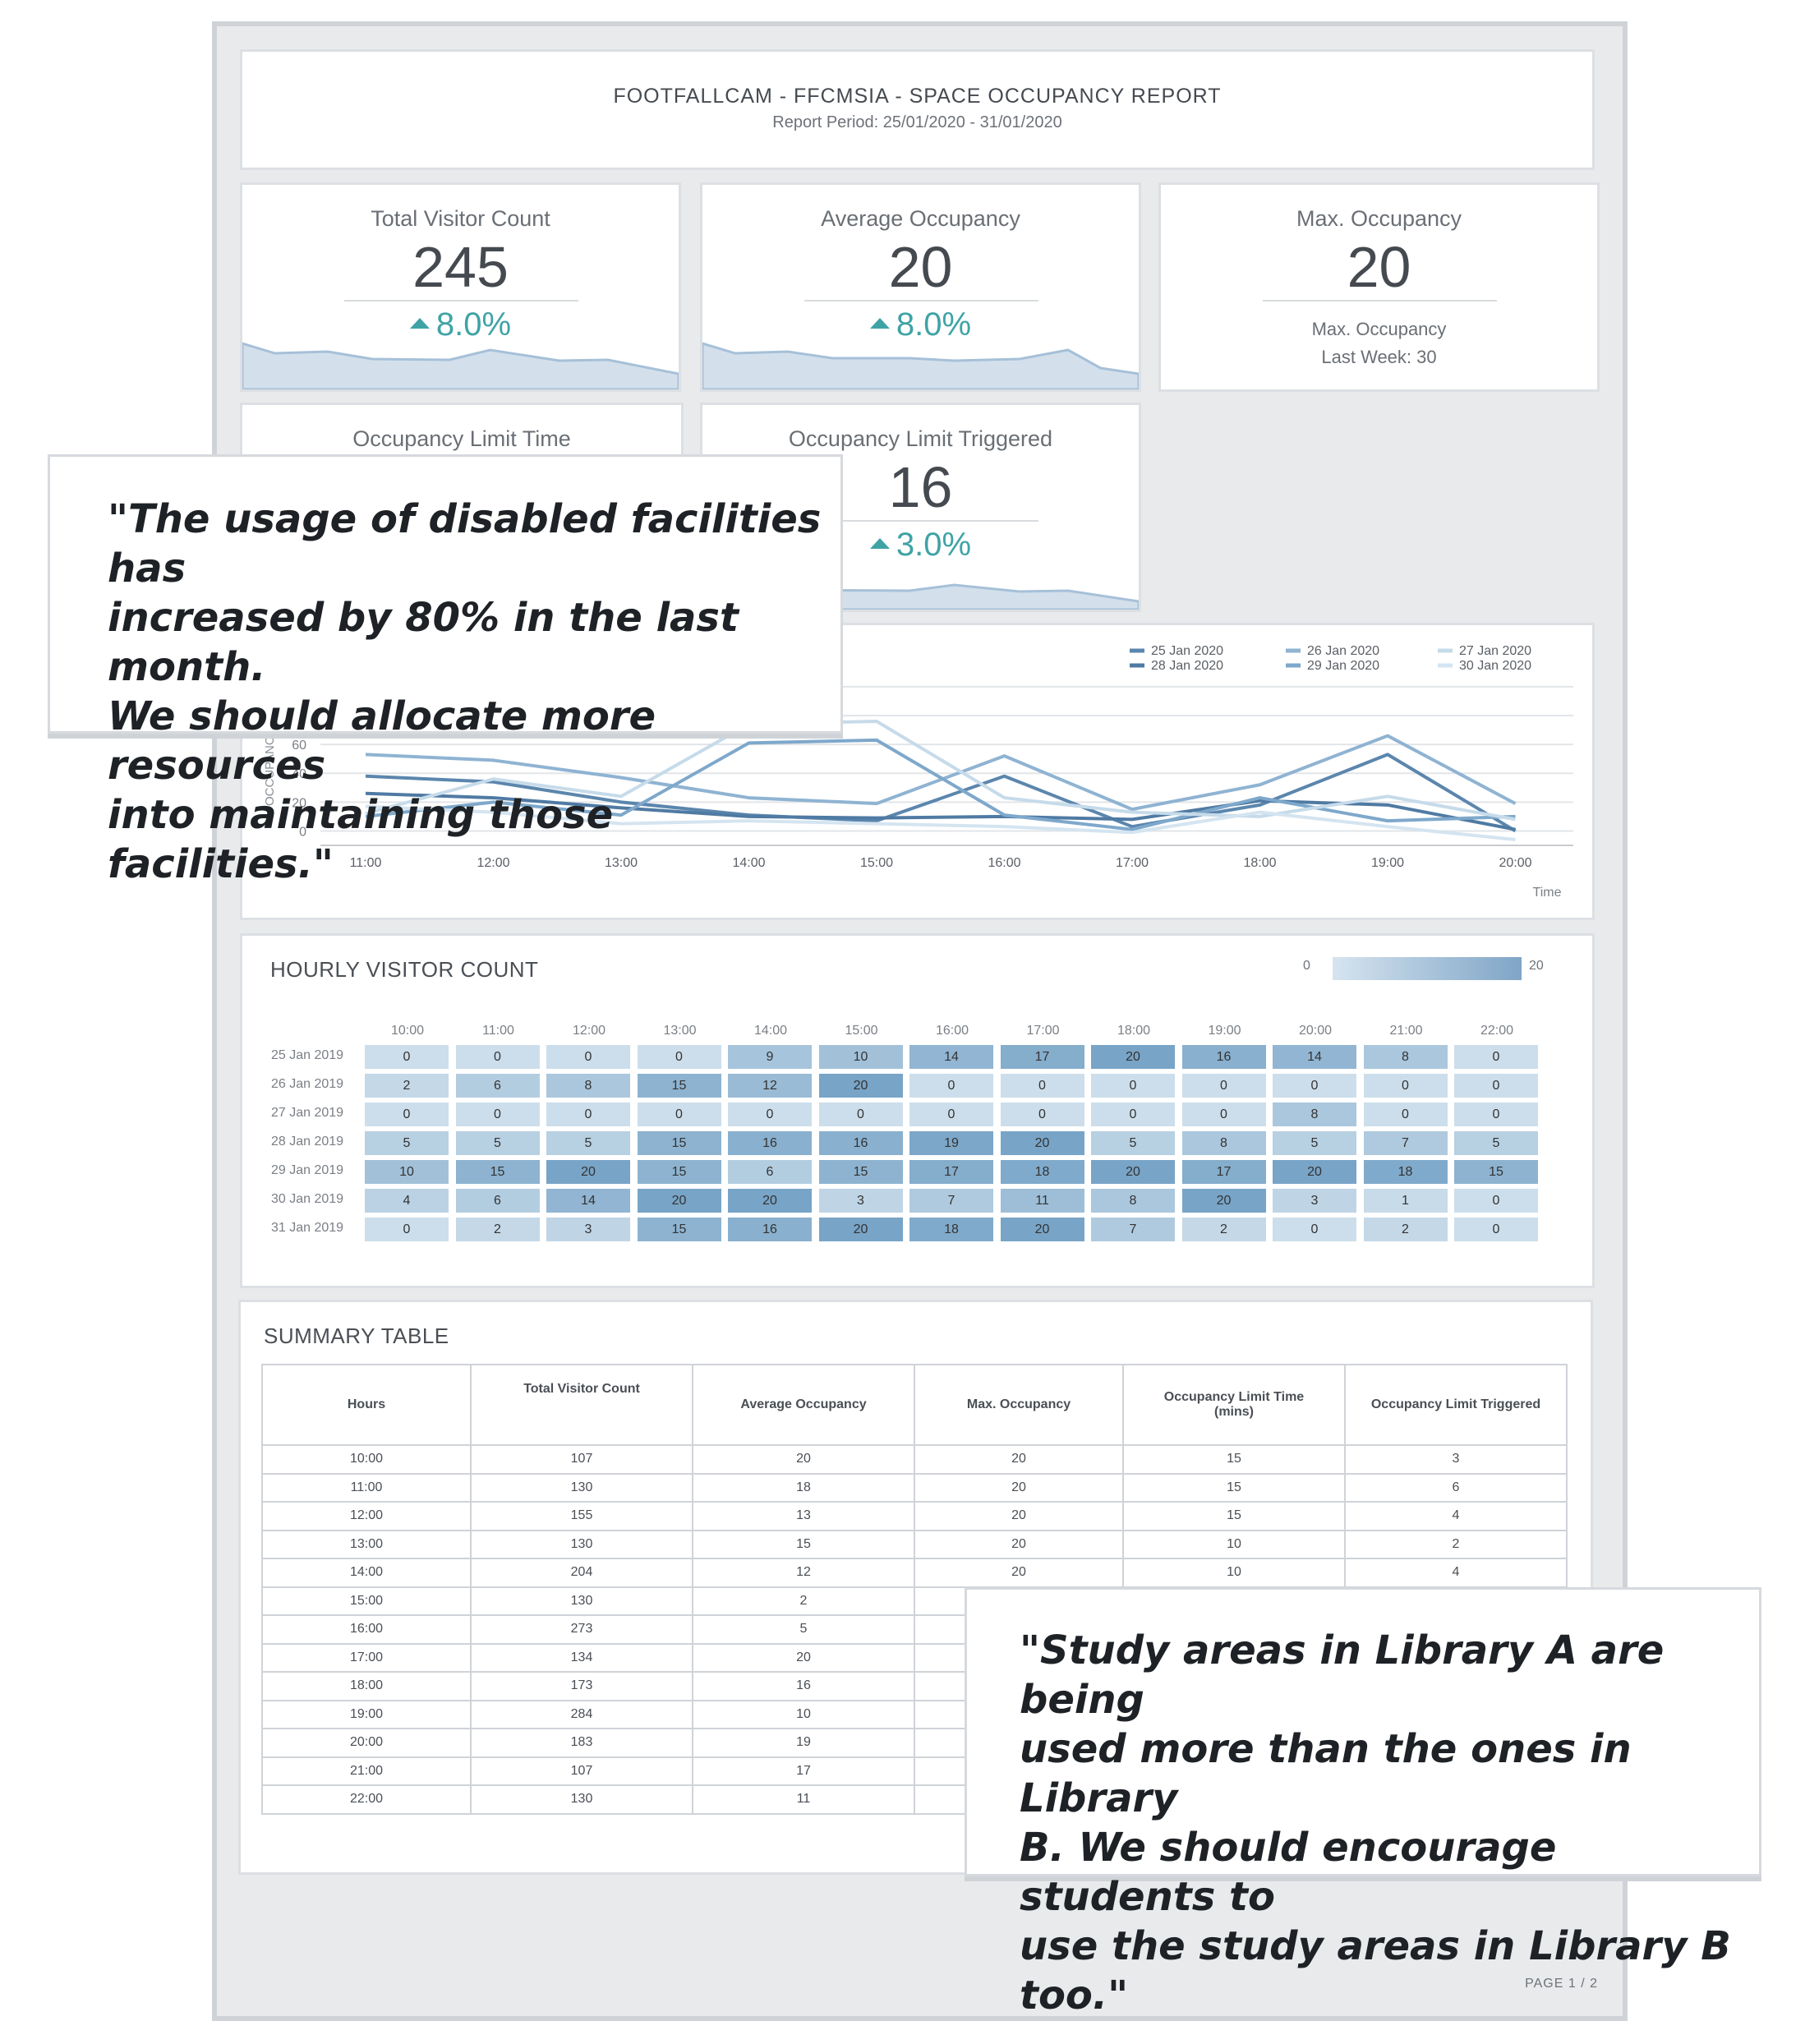  What do you see at coordinates (771, 1031) in the screenshot?
I see `heatmap-hour-label: 14:00` at bounding box center [771, 1031].